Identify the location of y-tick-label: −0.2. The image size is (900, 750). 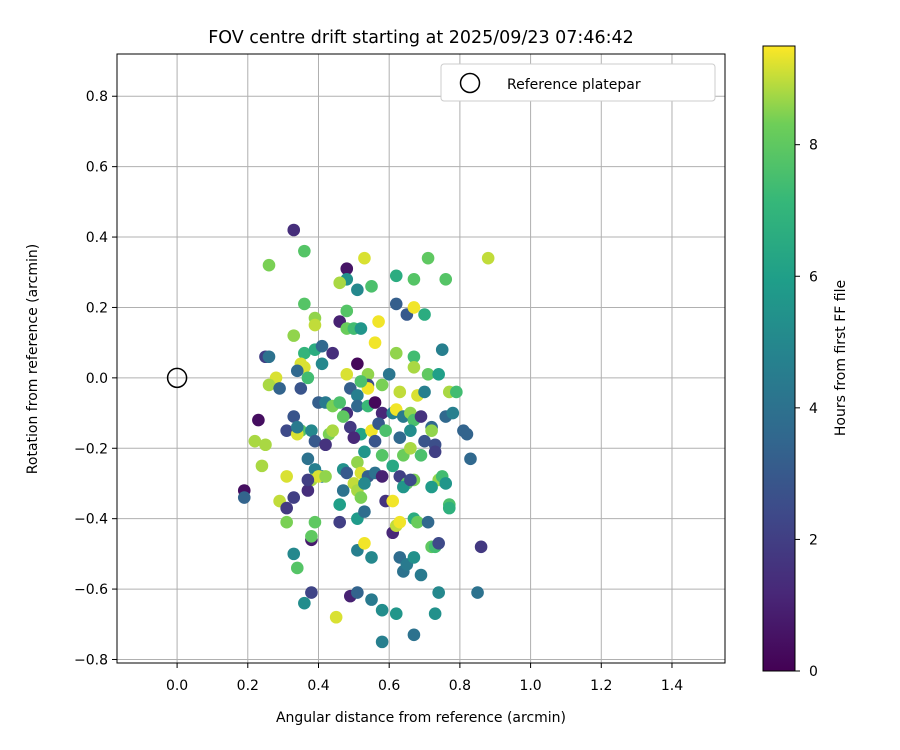
(91, 449).